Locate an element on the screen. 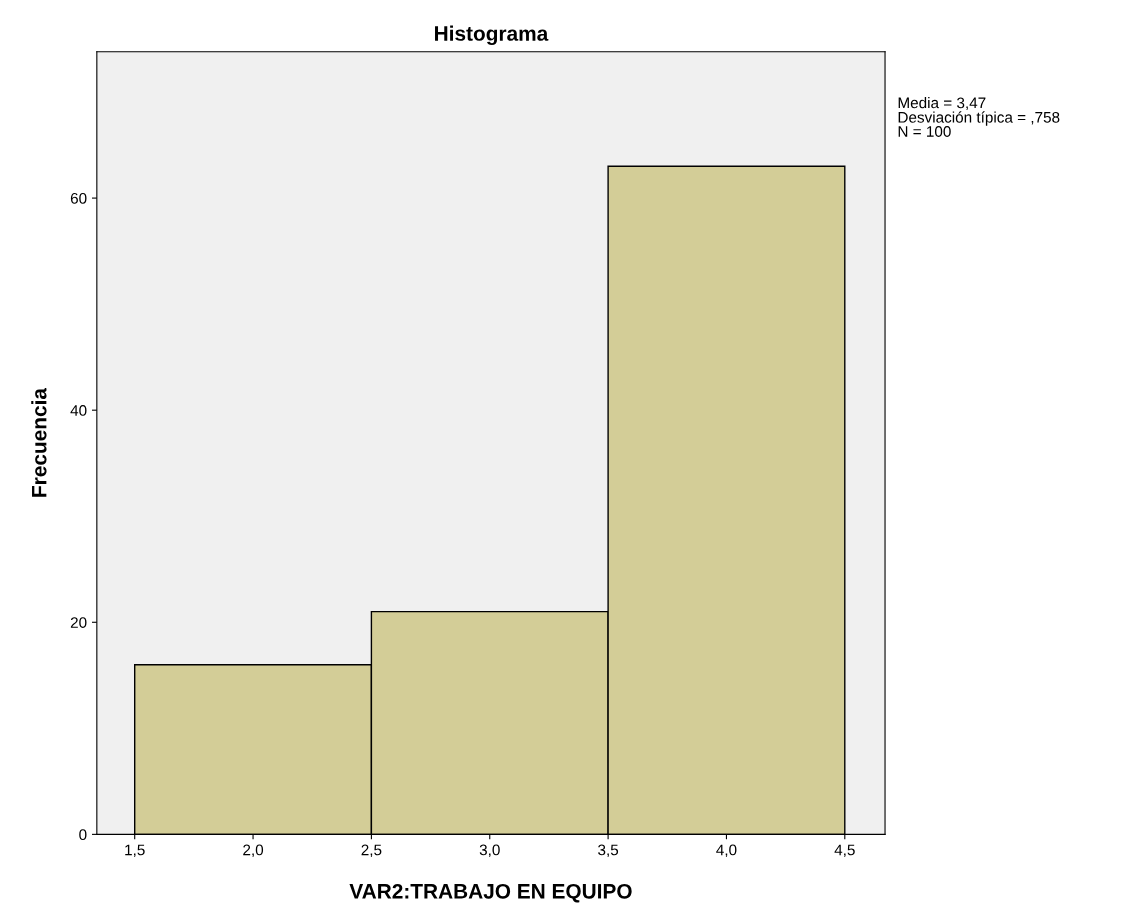 This screenshot has height=924, width=1126. y-tick-label: 40 is located at coordinates (78, 410).